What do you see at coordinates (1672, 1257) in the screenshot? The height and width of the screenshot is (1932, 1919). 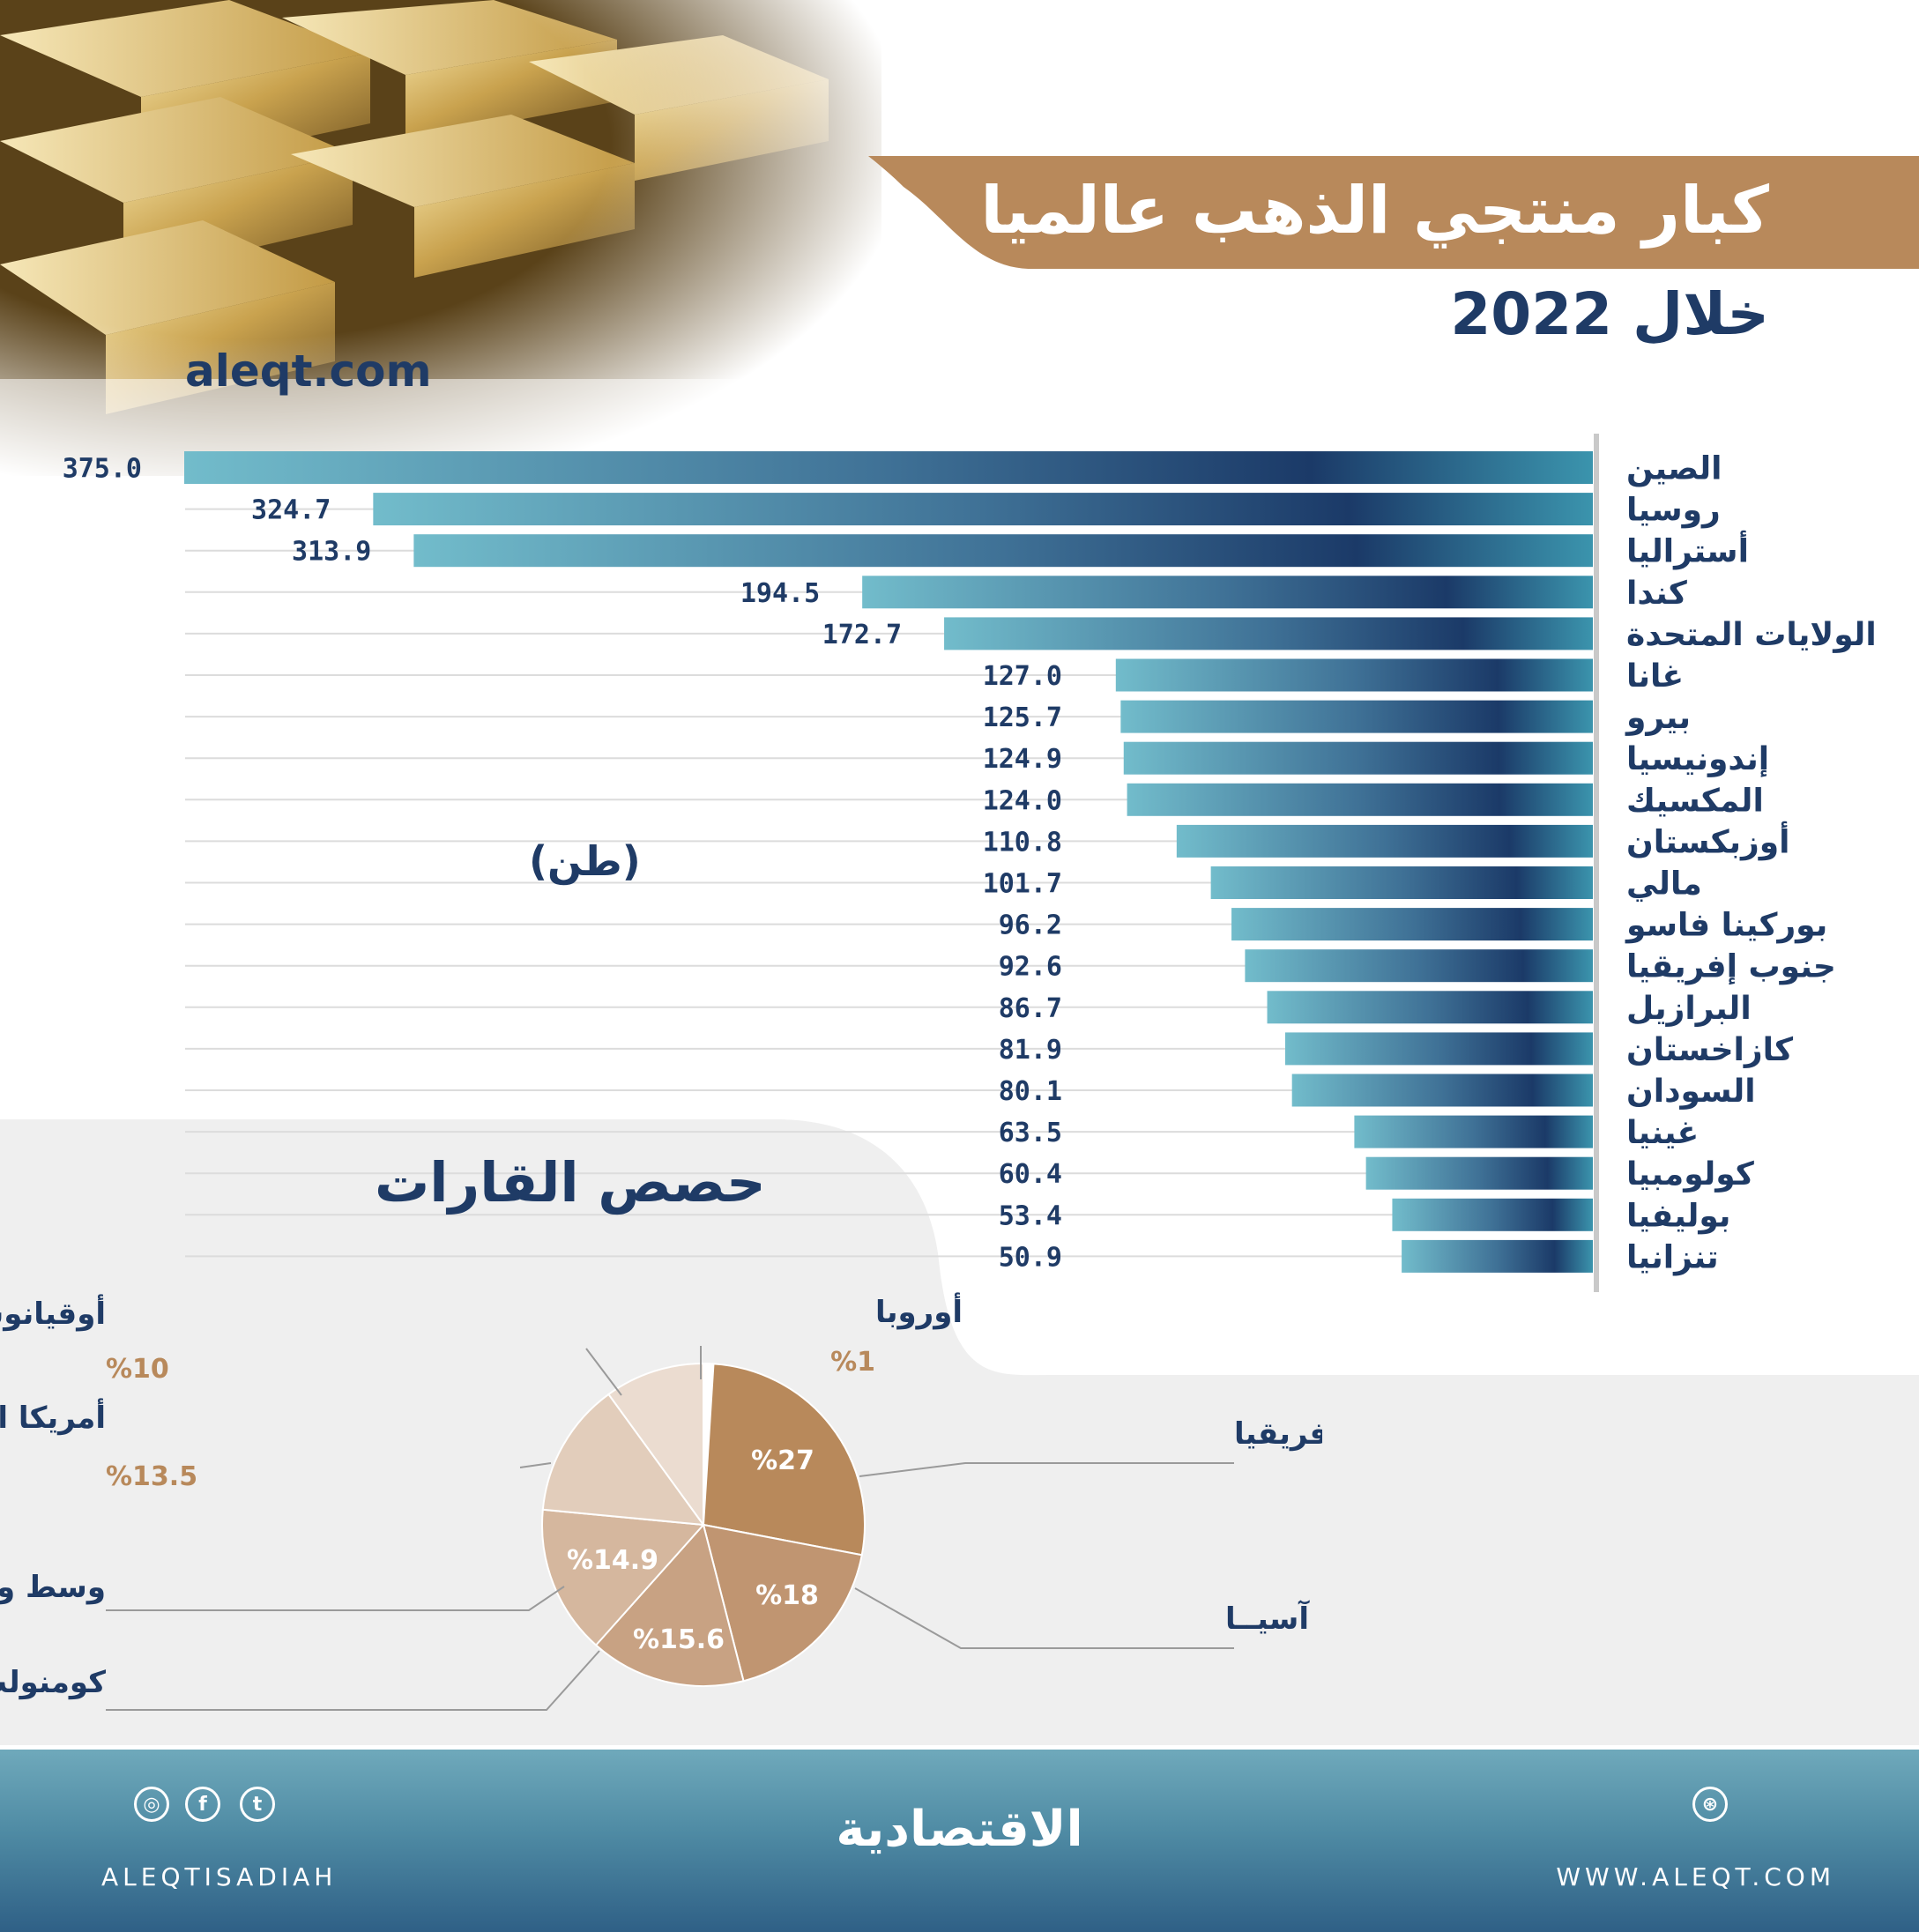 I see `category-label: تنزانيا` at bounding box center [1672, 1257].